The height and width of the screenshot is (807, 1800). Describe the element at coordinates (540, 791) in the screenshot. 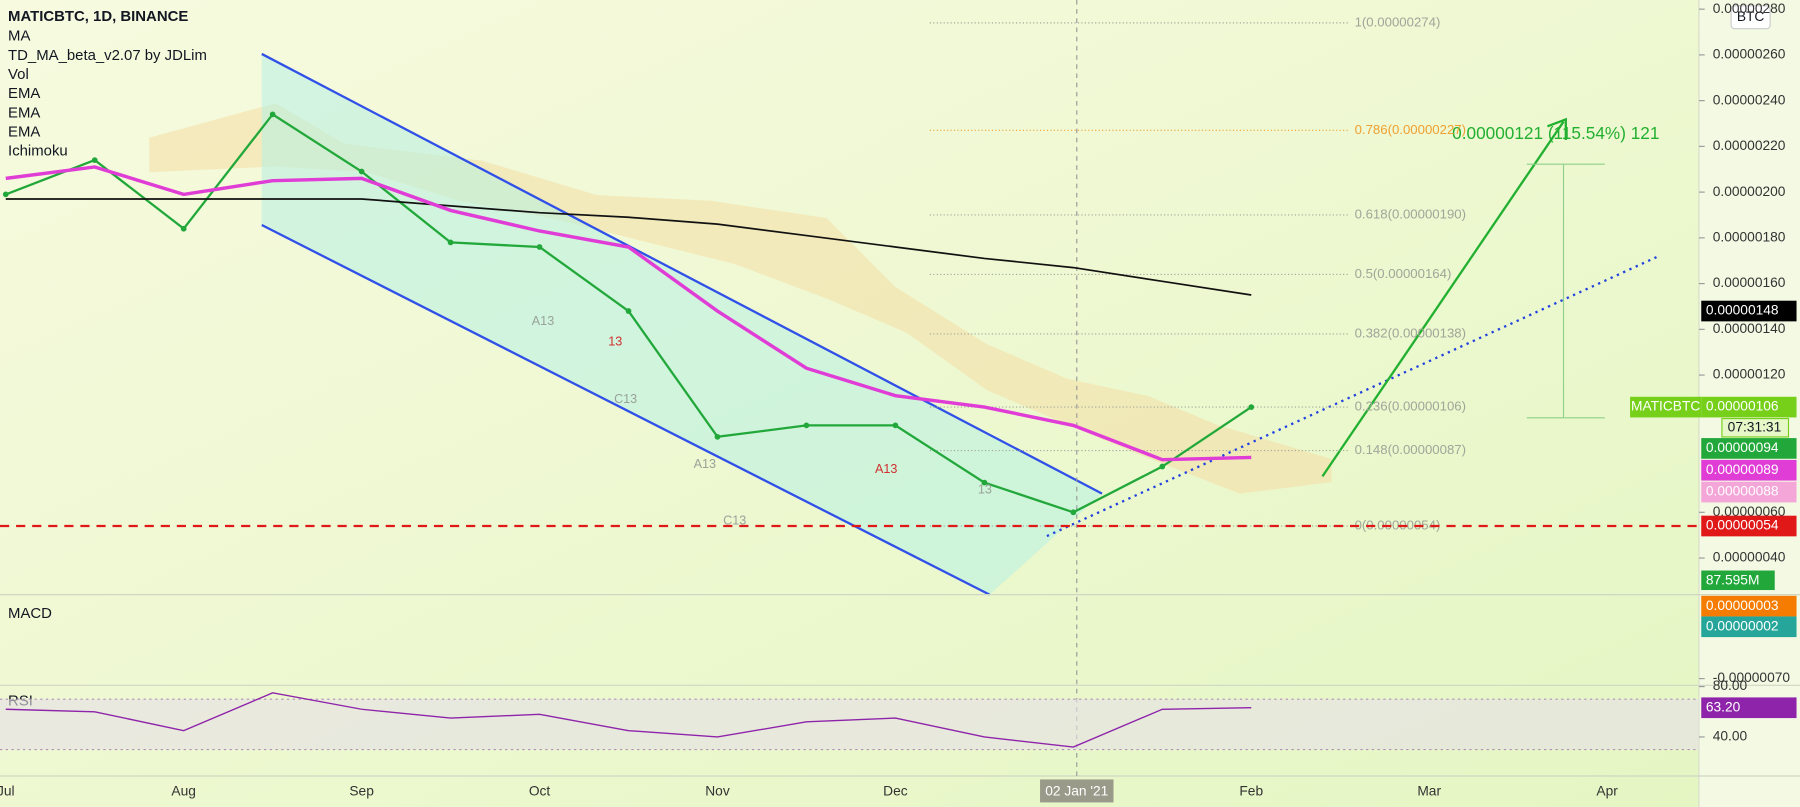

I see `x-tick-label: Oct` at that location.